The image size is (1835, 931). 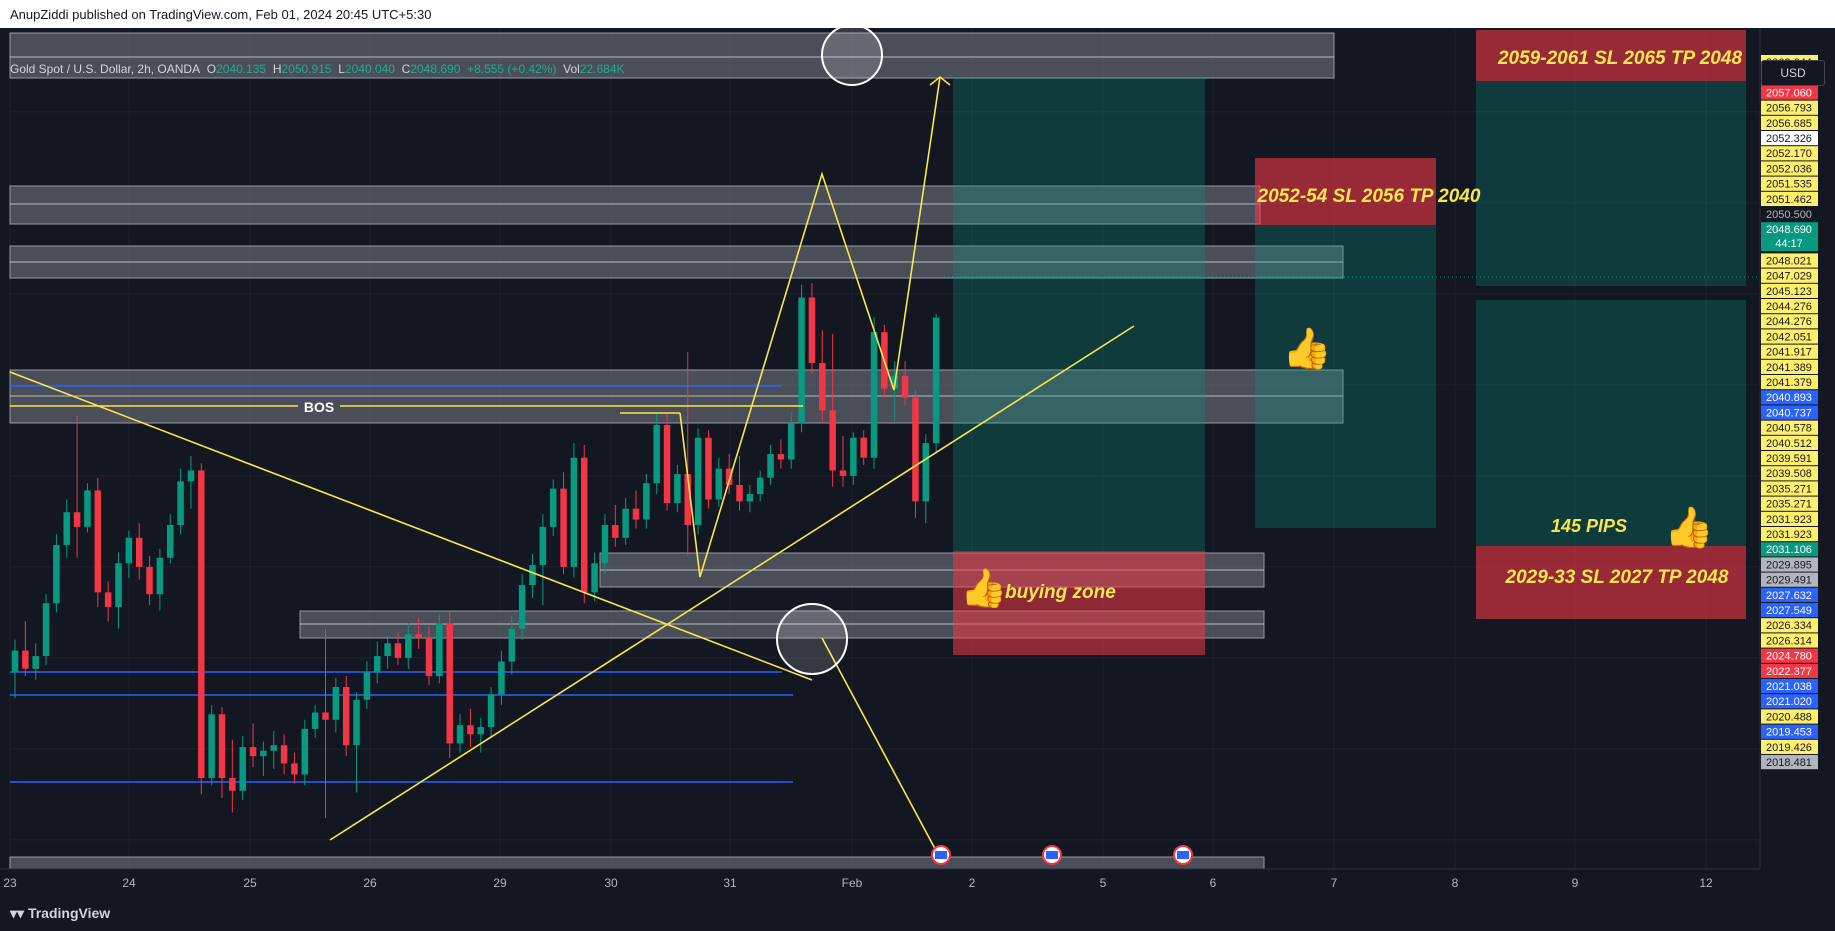 What do you see at coordinates (1789, 518) in the screenshot?
I see `price-label: 2031.923` at bounding box center [1789, 518].